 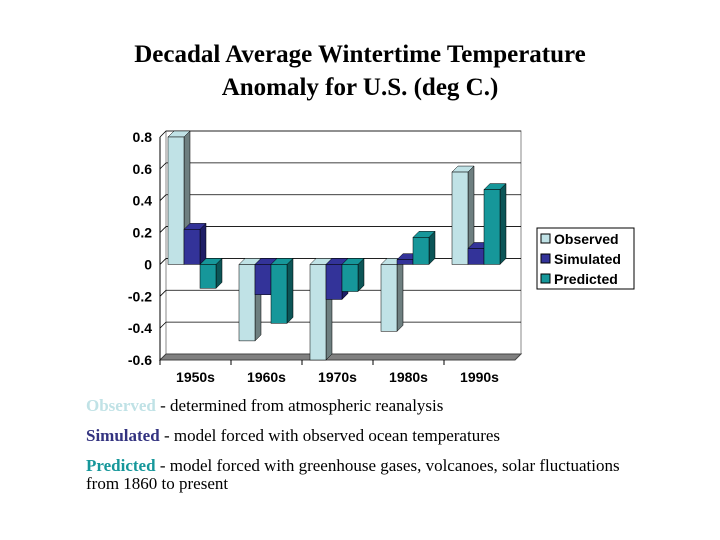 I want to click on note-label: Predicted, so click(x=121, y=465).